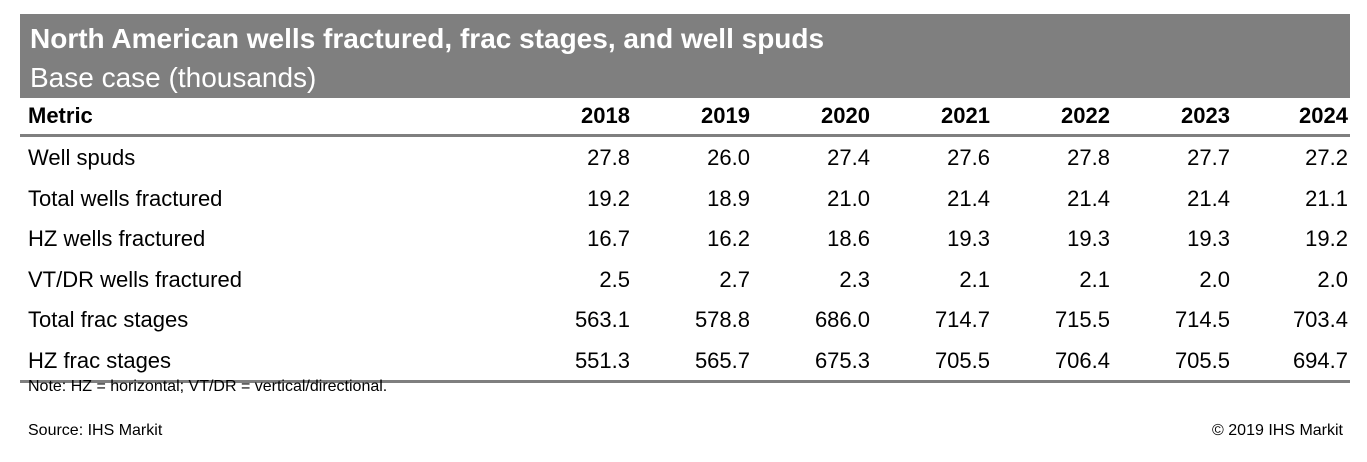 This screenshot has width=1367, height=462. What do you see at coordinates (608, 239) in the screenshot?
I see `table-cell: 16.7` at bounding box center [608, 239].